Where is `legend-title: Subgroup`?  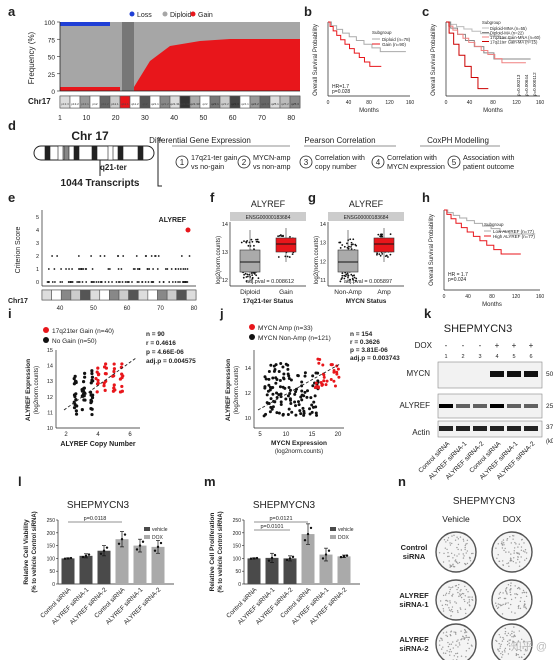 legend-title: Subgroup is located at coordinates (491, 22).